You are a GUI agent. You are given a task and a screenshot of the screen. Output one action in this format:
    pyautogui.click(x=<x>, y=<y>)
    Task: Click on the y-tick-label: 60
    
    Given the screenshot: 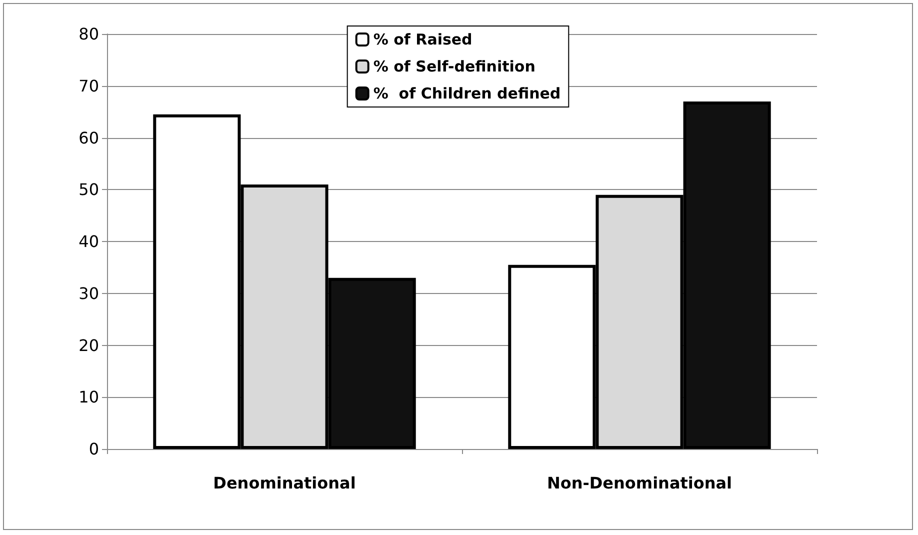 What is the action you would take?
    pyautogui.click(x=88, y=138)
    